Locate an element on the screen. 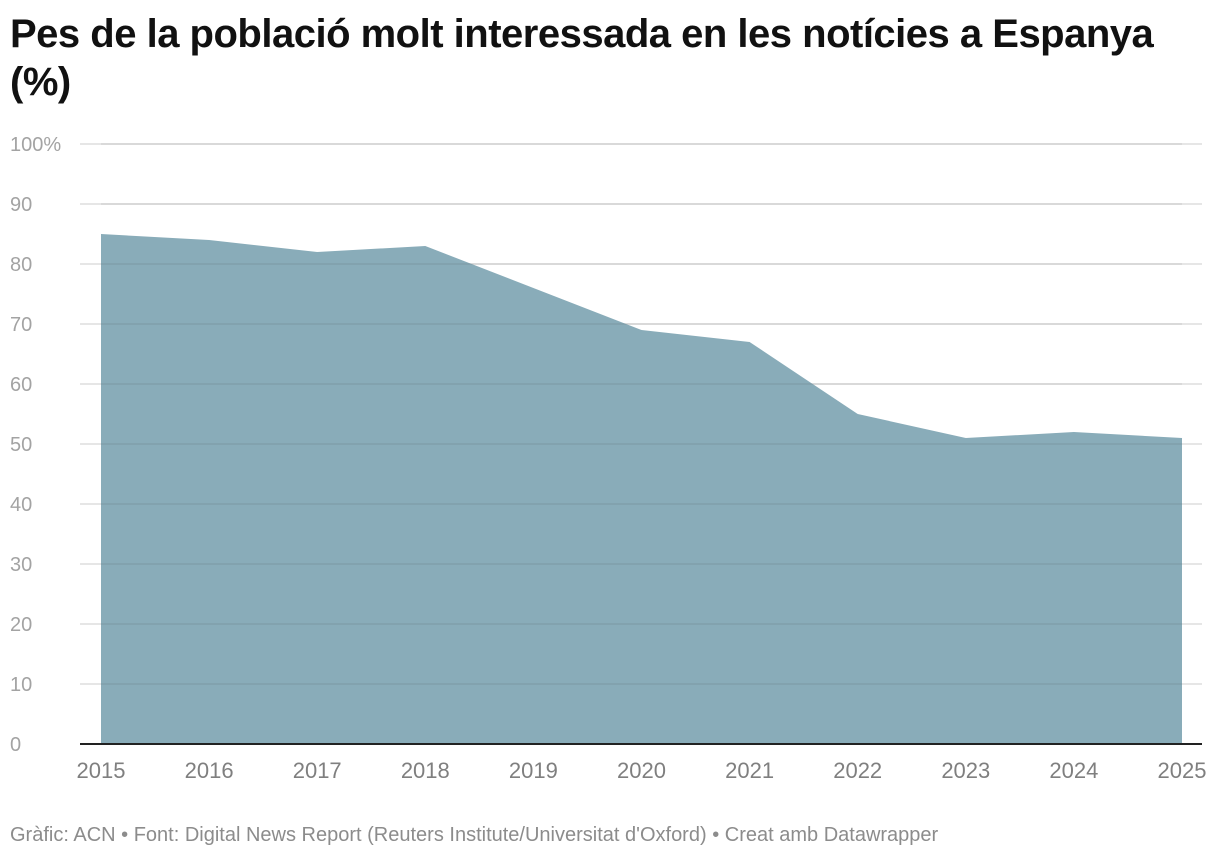 Image resolution: width=1220 pixels, height=860 pixels. y-tick-label: 90 is located at coordinates (21, 205).